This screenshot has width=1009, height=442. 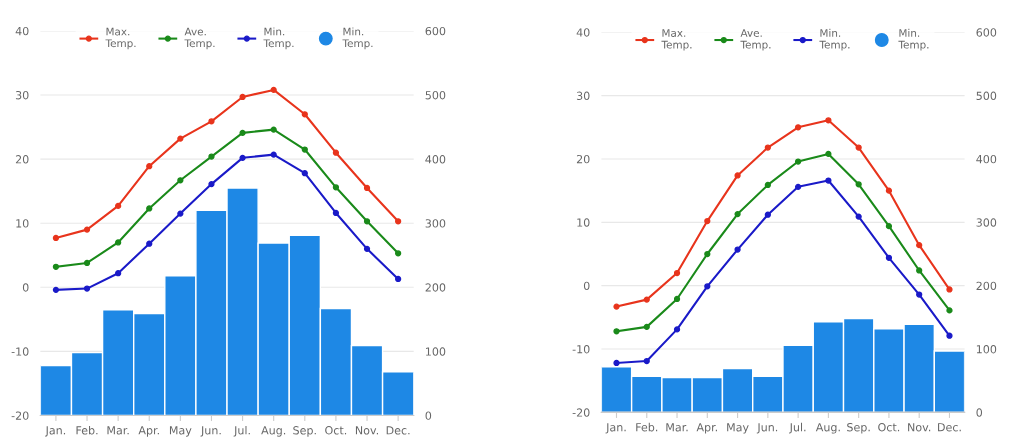 I want to click on legend-label: Ave. Temp., so click(x=199, y=38).